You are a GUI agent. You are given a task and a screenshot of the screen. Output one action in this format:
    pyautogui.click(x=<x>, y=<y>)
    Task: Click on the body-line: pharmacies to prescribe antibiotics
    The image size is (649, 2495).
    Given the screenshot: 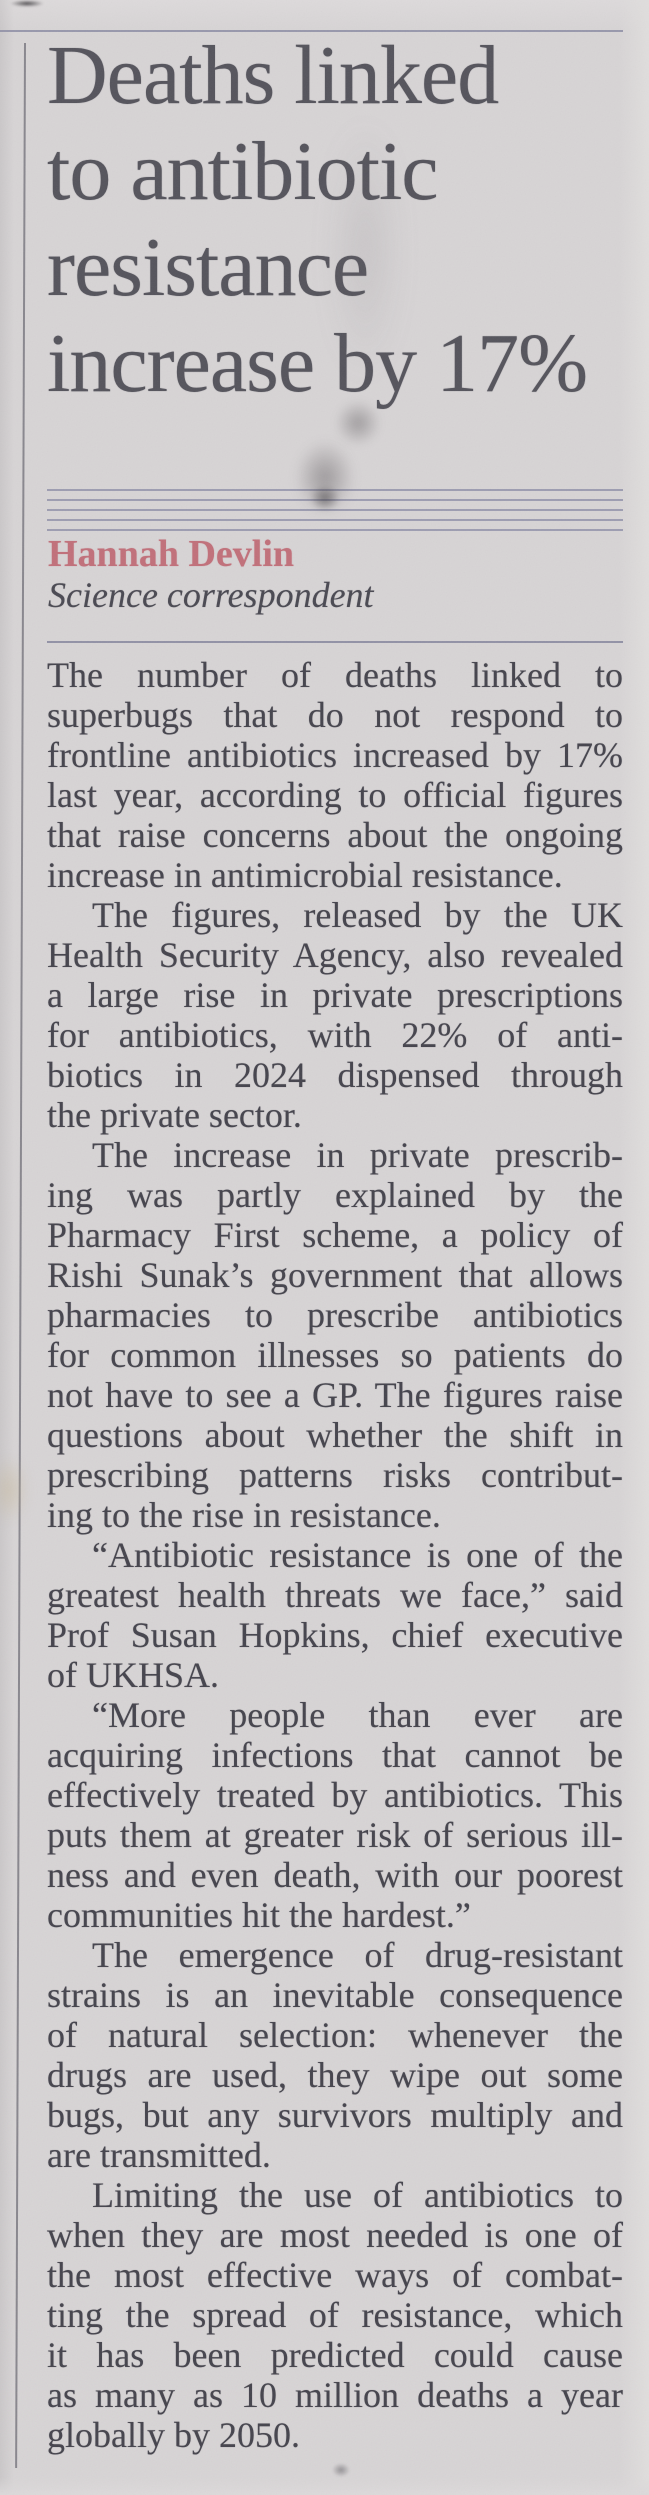 What is the action you would take?
    pyautogui.click(x=335, y=1315)
    